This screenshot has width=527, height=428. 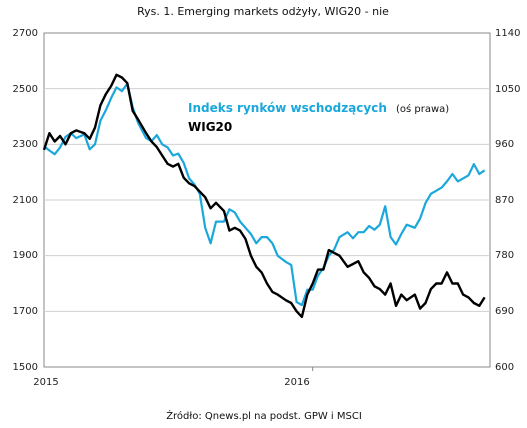 What do you see at coordinates (25, 367) in the screenshot?
I see `y-left-tick-label: 1500` at bounding box center [25, 367].